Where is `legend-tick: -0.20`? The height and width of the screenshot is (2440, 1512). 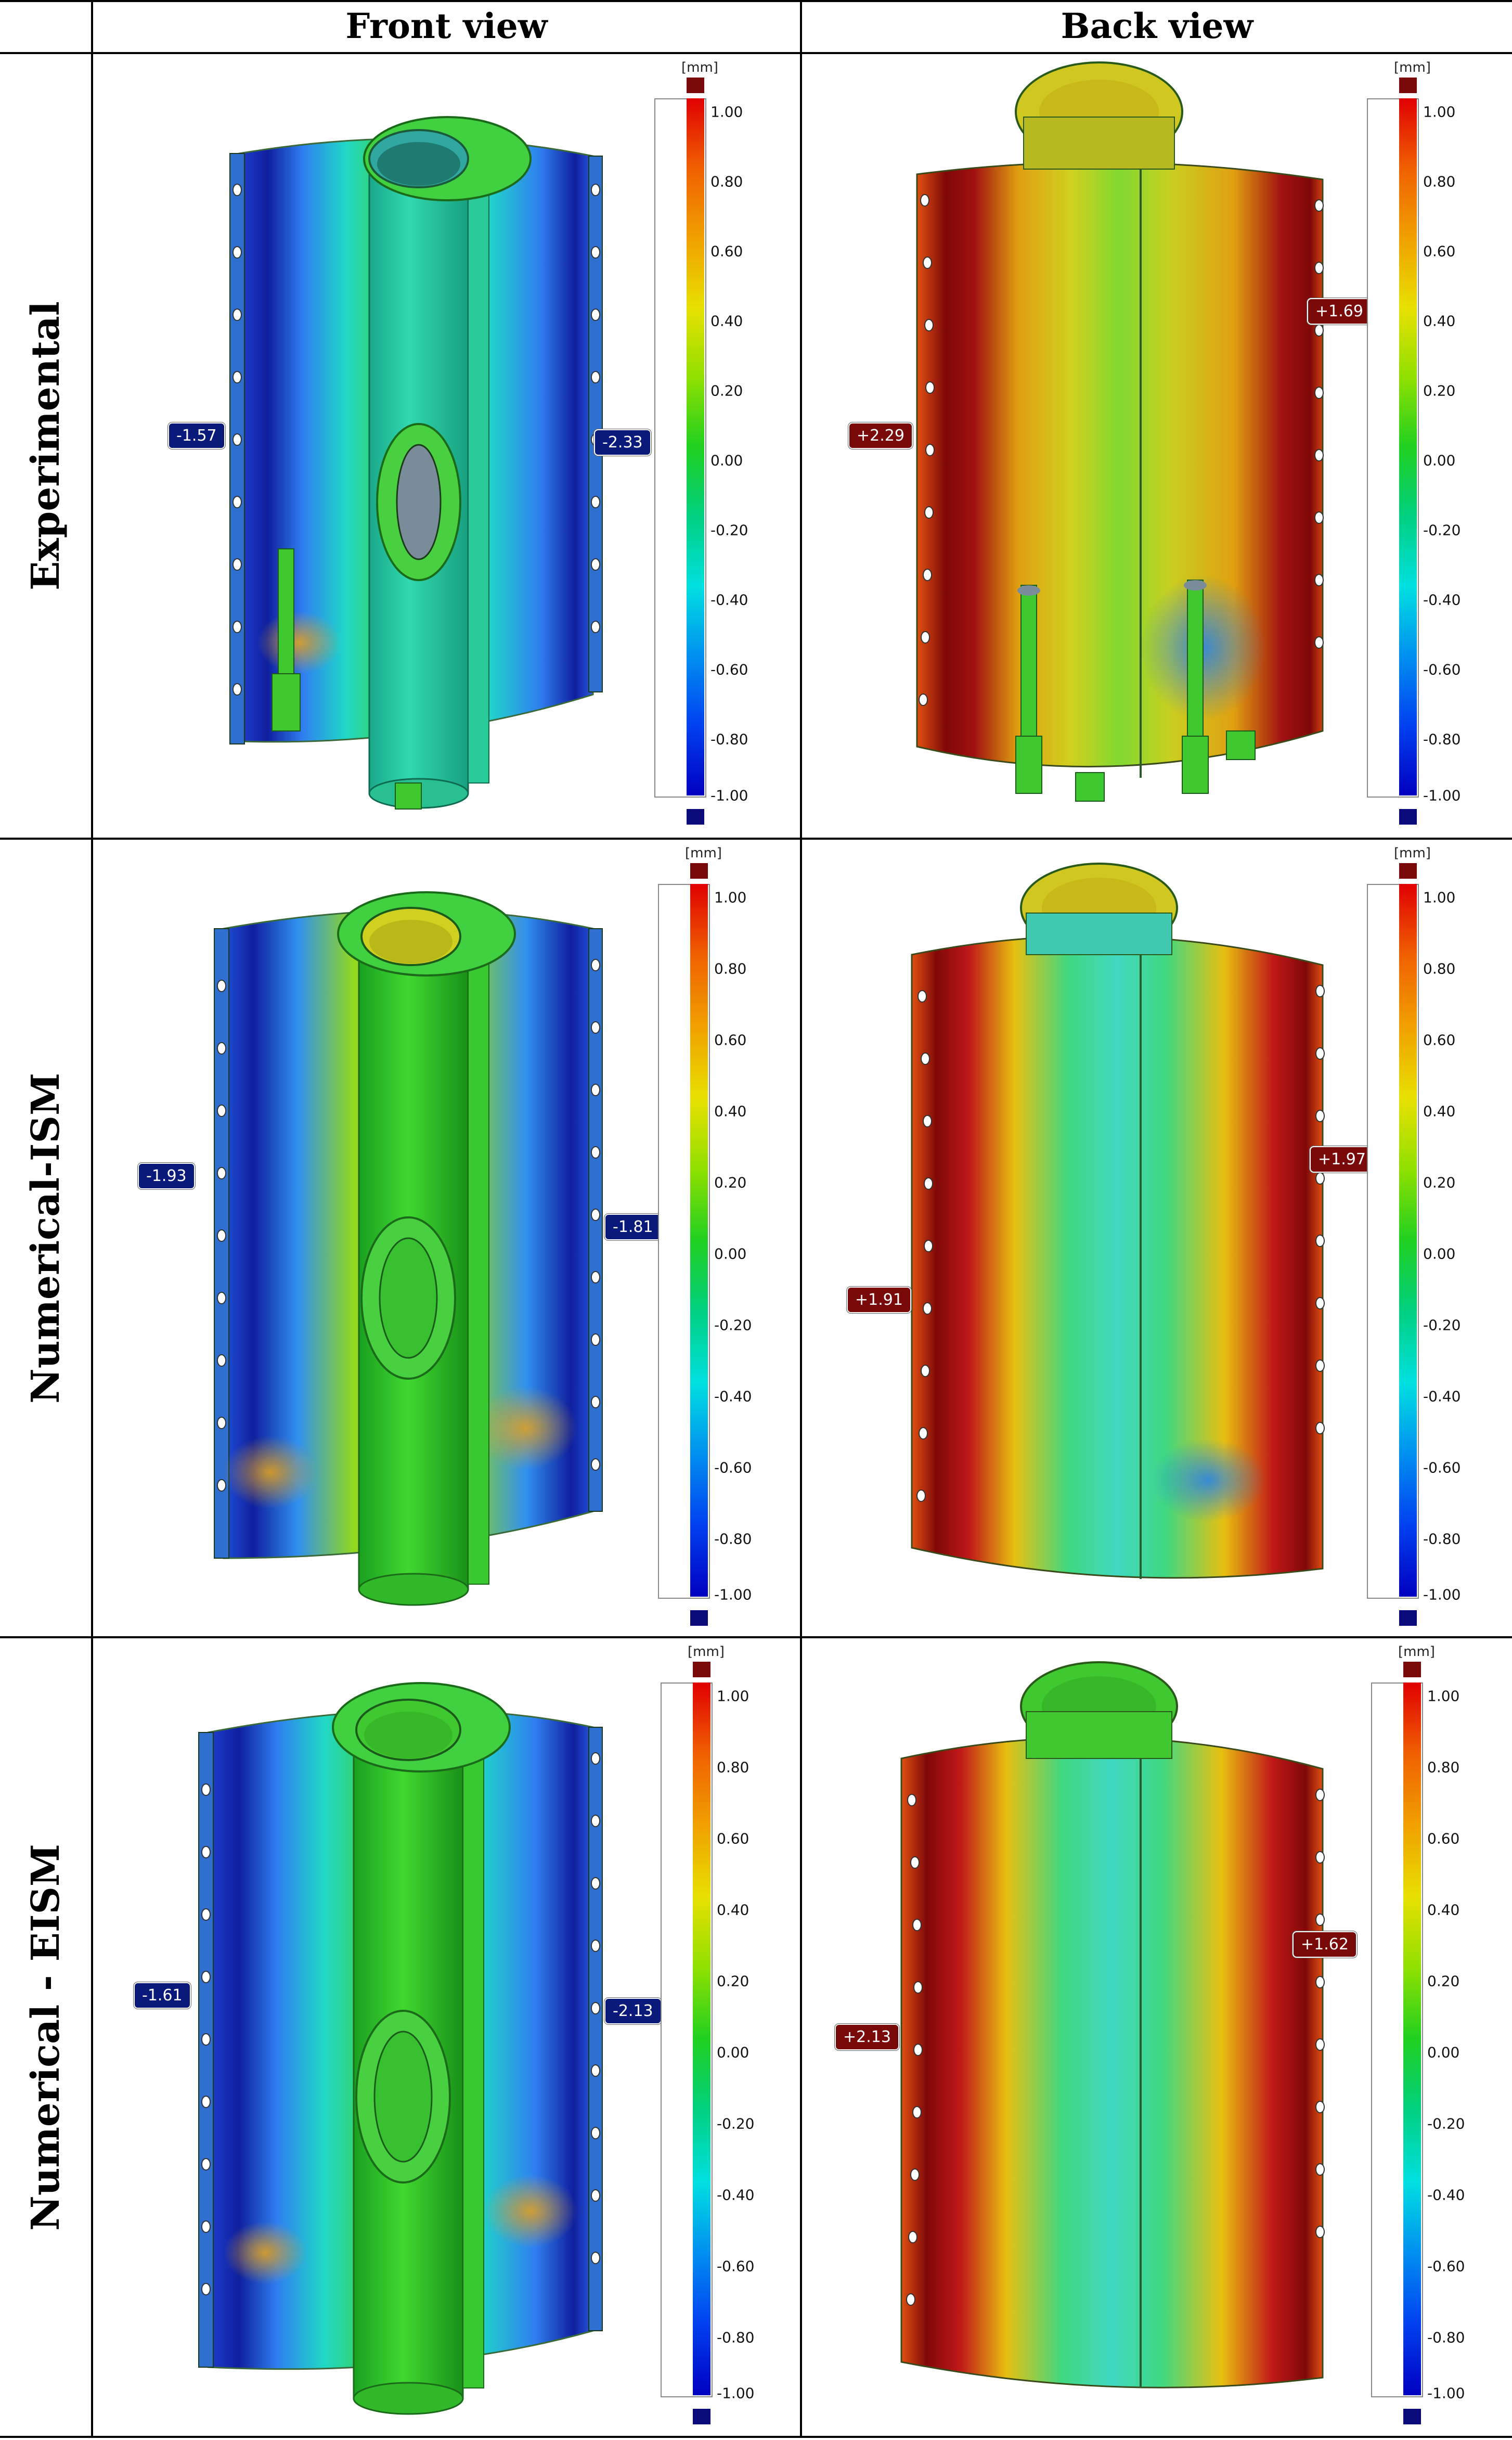
legend-tick: -0.20 is located at coordinates (733, 1325).